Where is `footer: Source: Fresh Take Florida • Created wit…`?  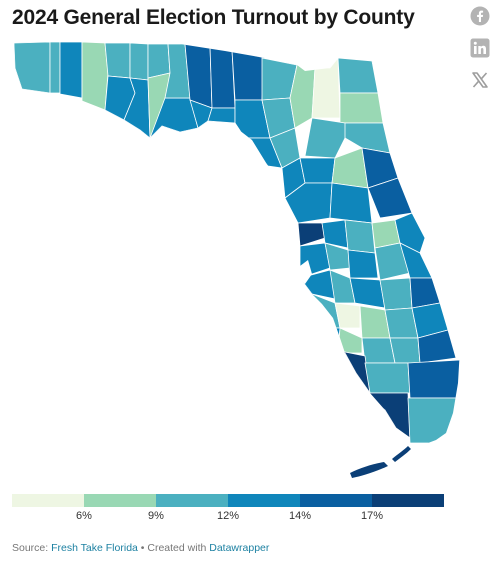 footer: Source: Fresh Take Florida • Created wit… is located at coordinates (140, 548).